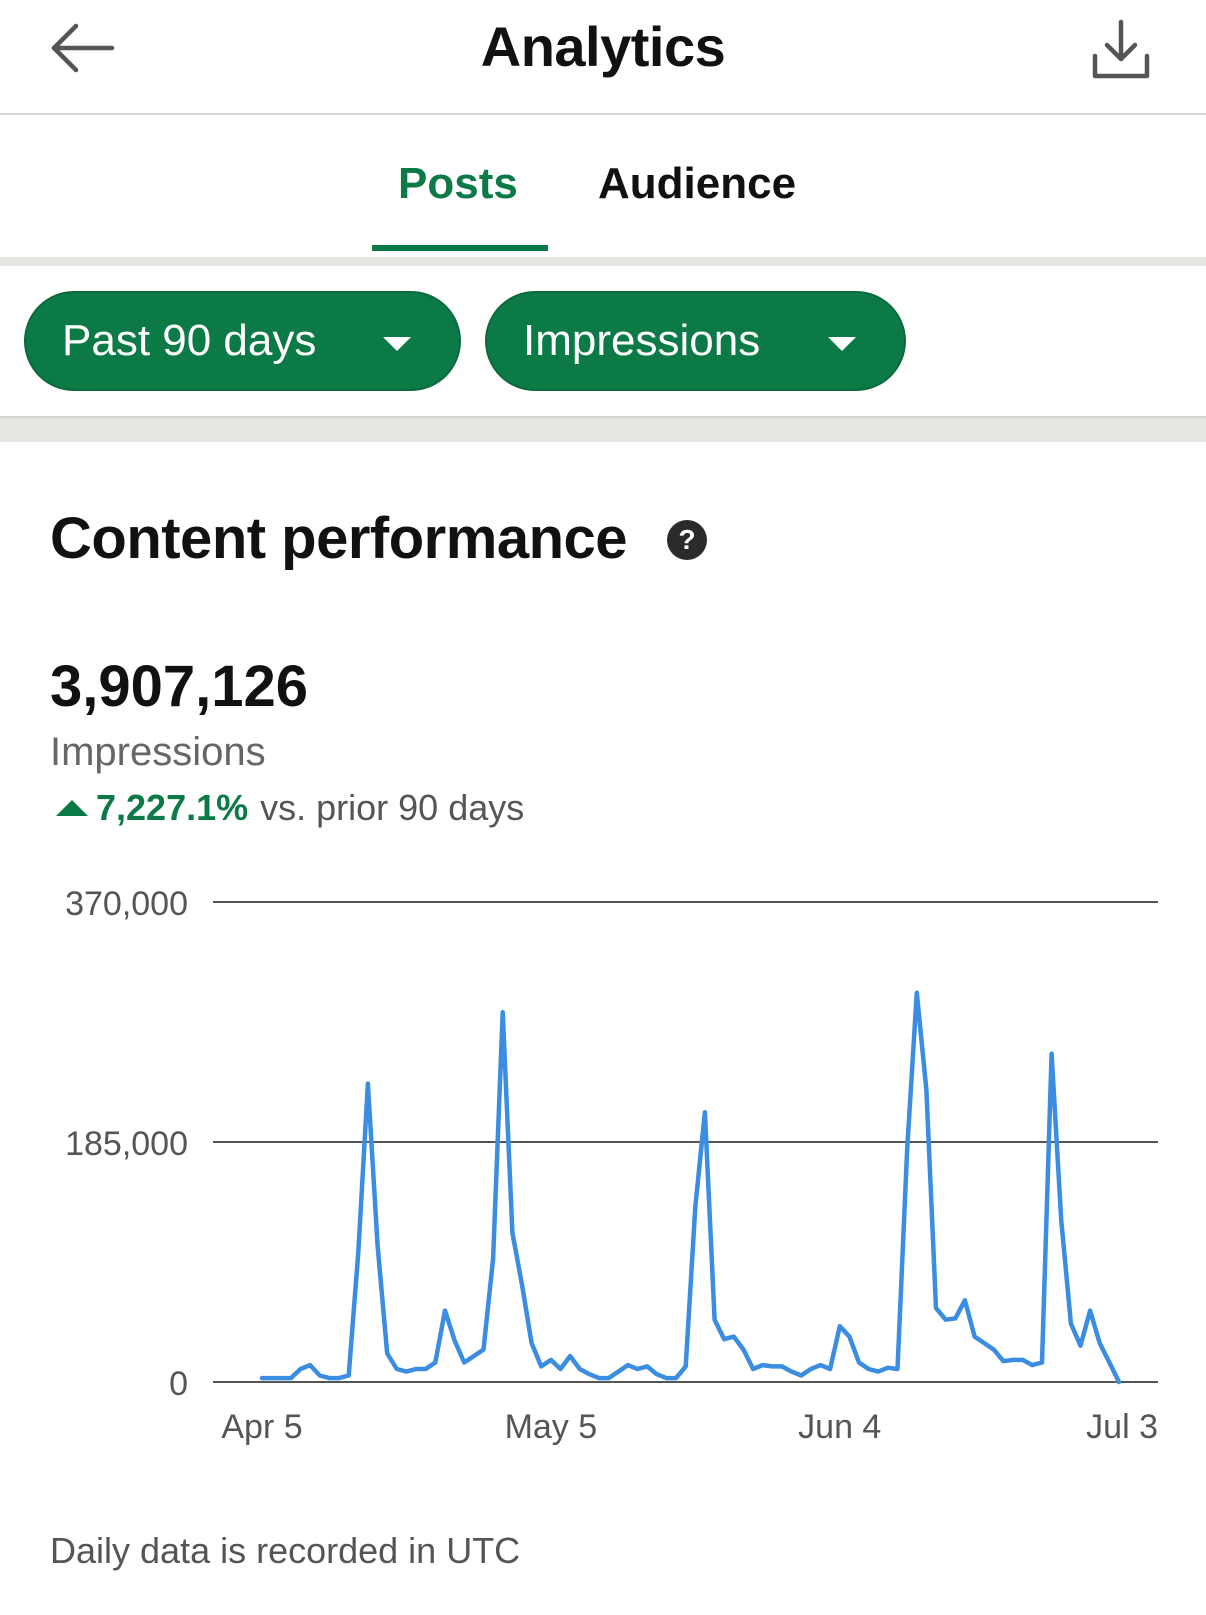 This screenshot has width=1206, height=1615. What do you see at coordinates (72, 808) in the screenshot?
I see `triangle-up-icon` at bounding box center [72, 808].